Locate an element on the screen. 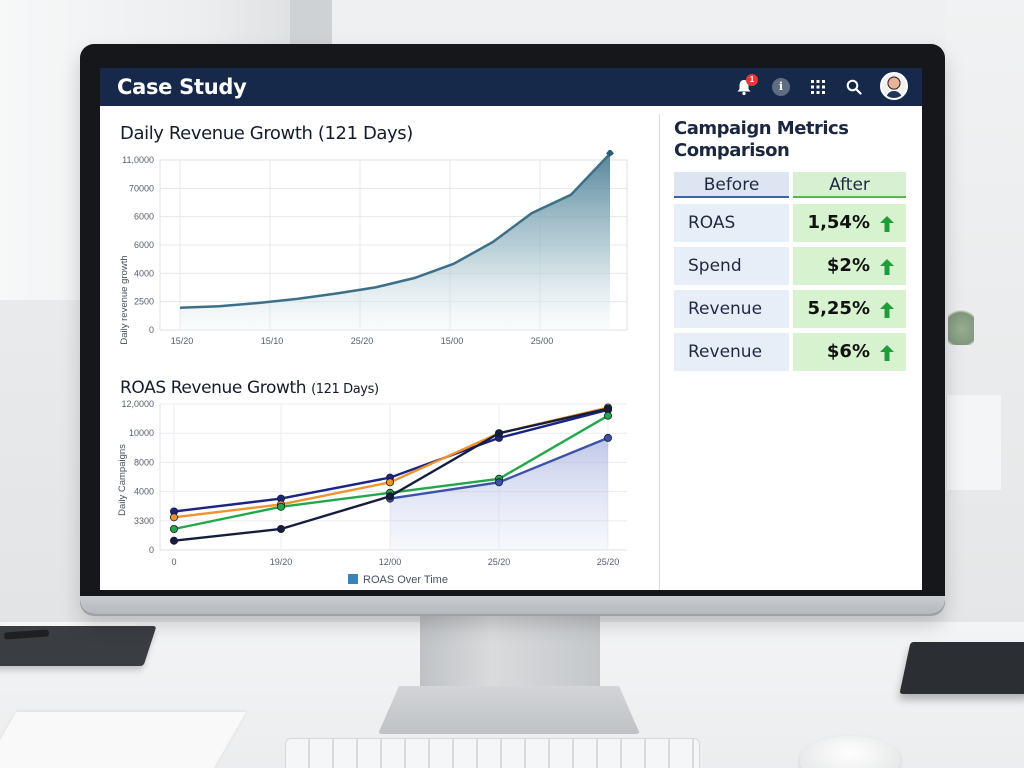 This screenshot has height=768, width=1024. app-title: Case Study is located at coordinates (182, 87).